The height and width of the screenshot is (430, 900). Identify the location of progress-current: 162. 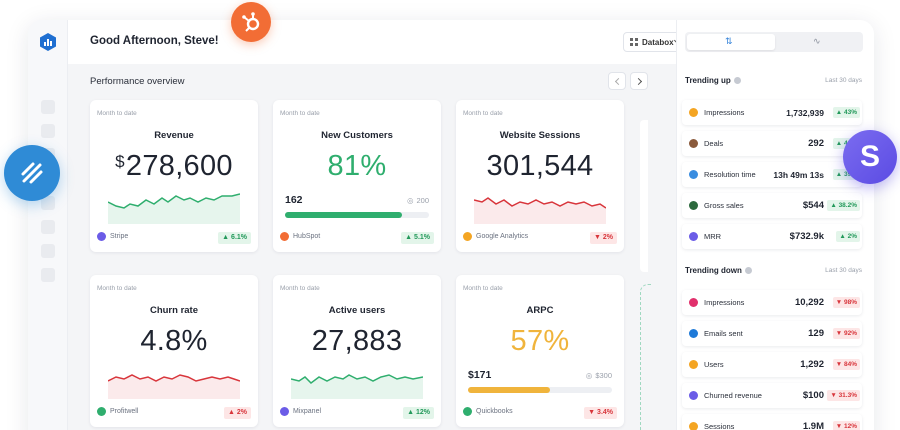
(294, 200).